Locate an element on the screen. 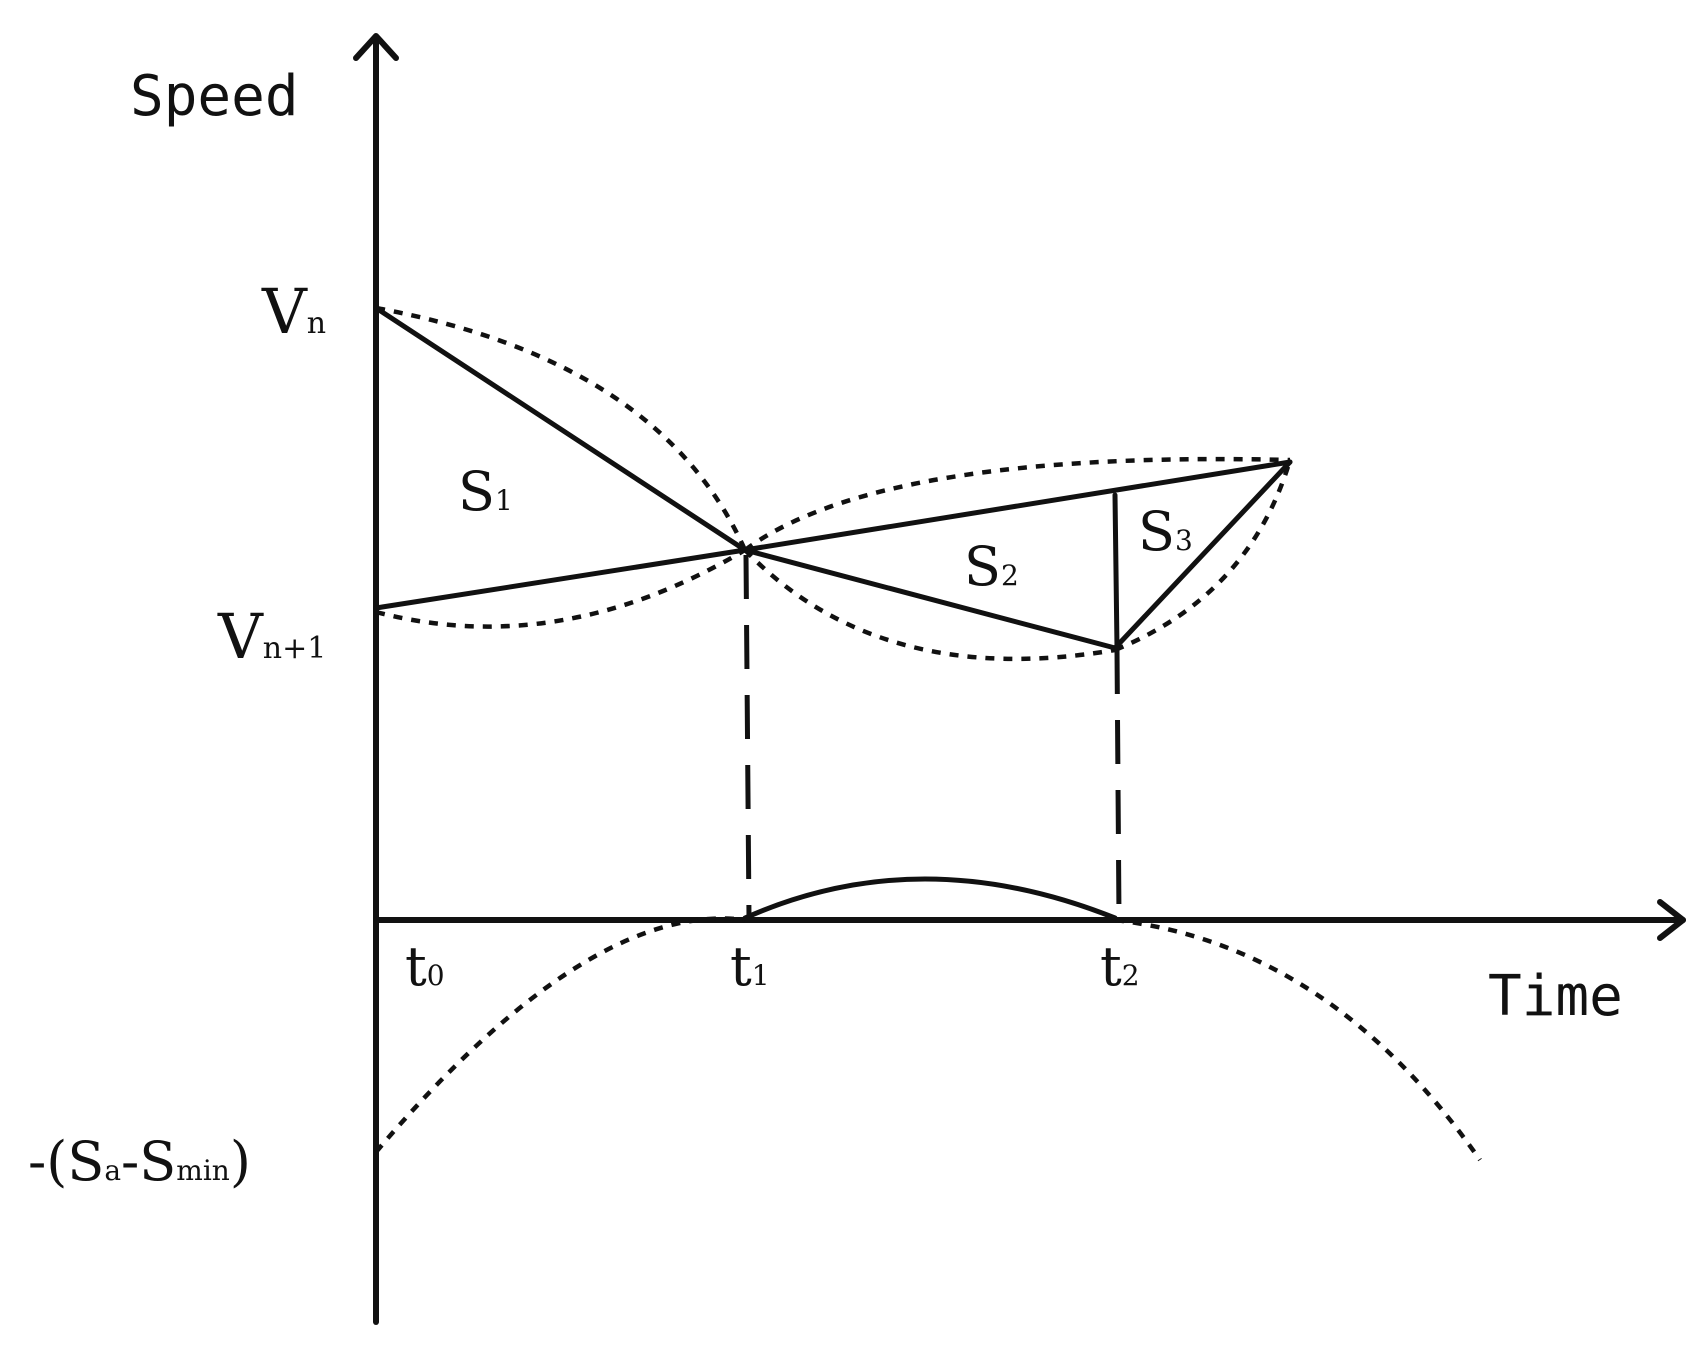 Image resolution: width=1706 pixels, height=1346 pixels. lower-dotted-curve-right is located at coordinates (1203, 556).